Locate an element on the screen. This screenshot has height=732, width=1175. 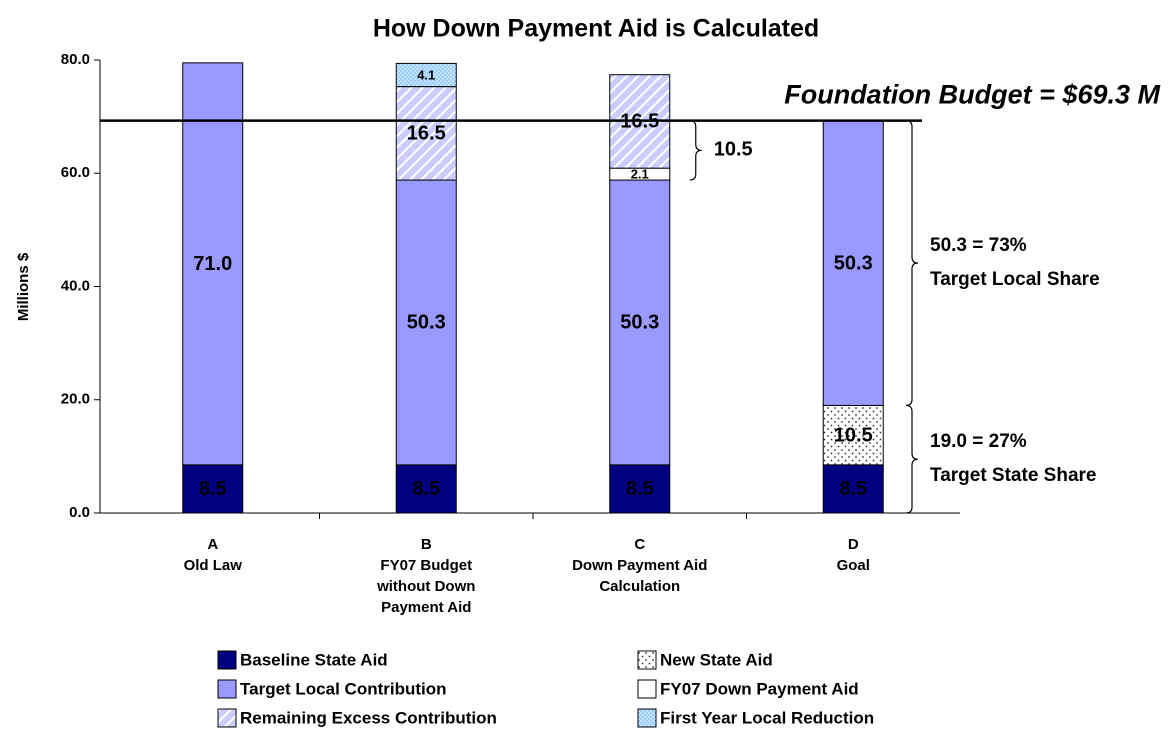
x-tick-label: C is located at coordinates (639, 544).